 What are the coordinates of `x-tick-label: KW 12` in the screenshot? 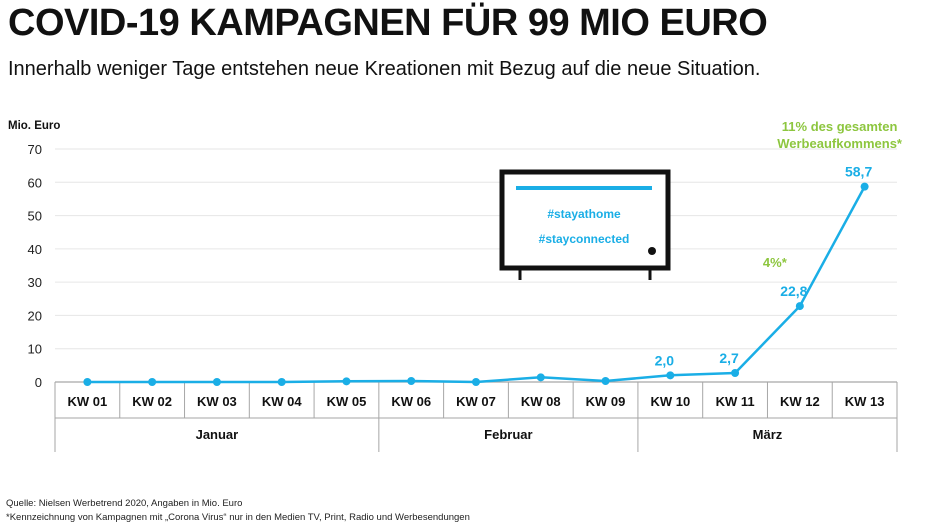 It's located at (800, 401).